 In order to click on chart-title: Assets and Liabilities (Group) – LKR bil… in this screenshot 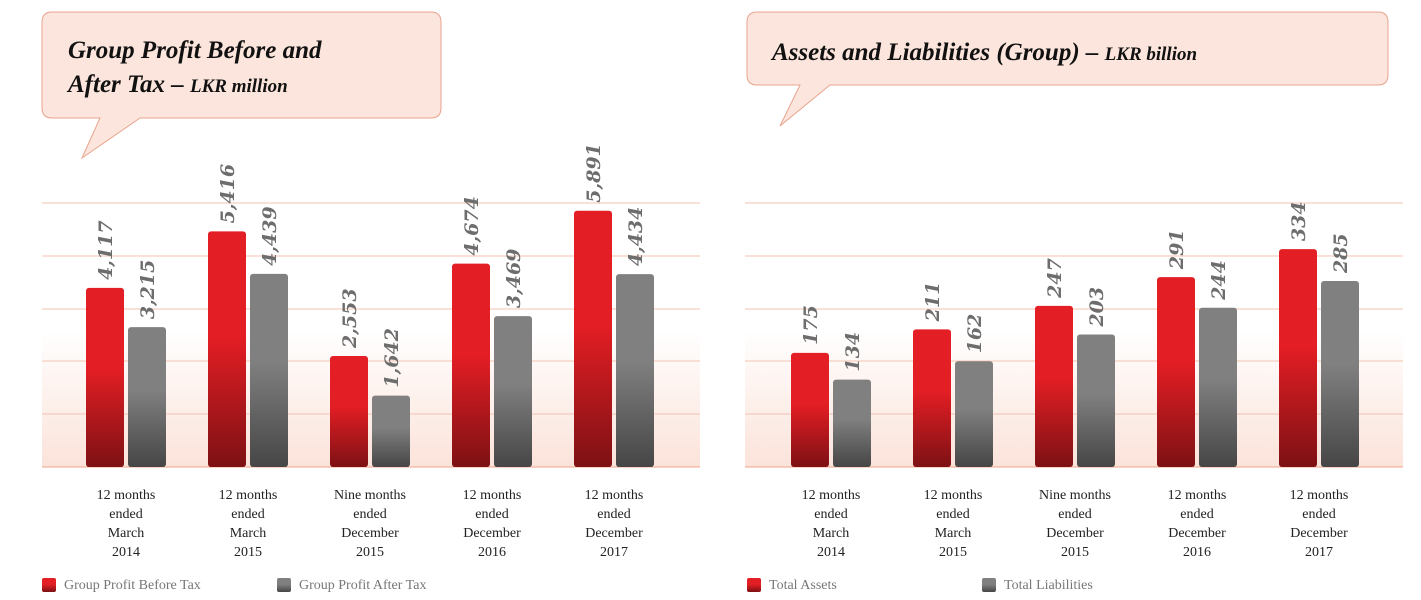, I will do `click(983, 52)`.